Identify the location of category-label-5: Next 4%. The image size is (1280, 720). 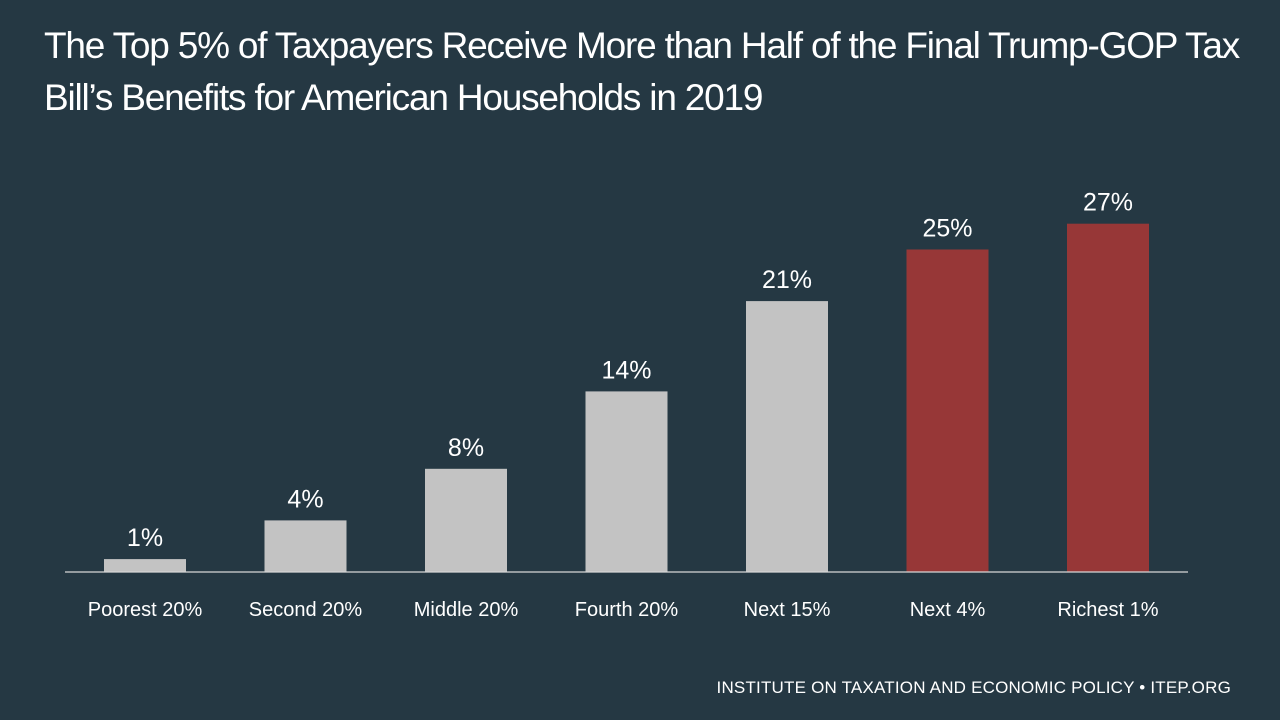
(948, 610).